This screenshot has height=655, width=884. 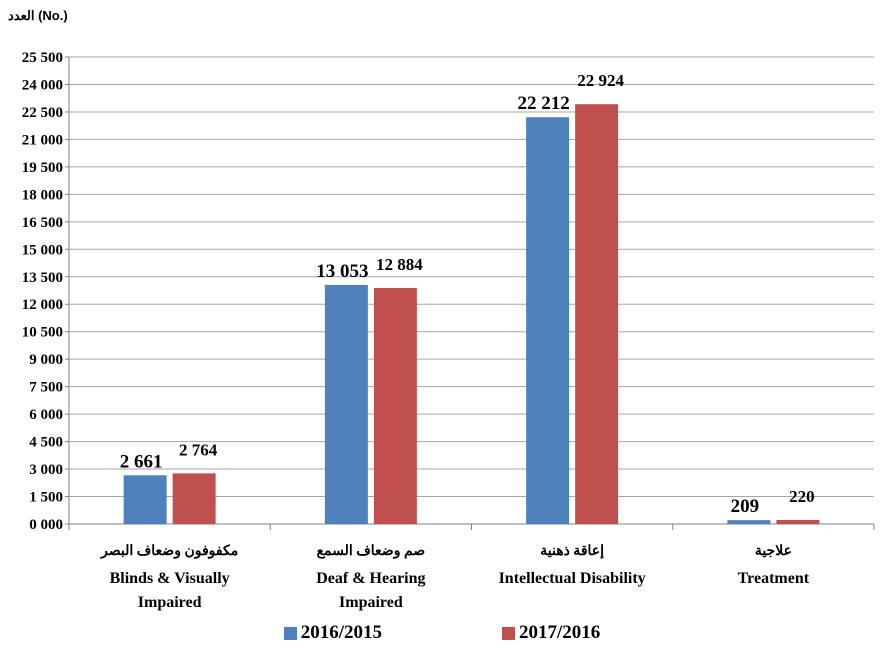 I want to click on category-label-en: Intellectual Disability, so click(x=572, y=578).